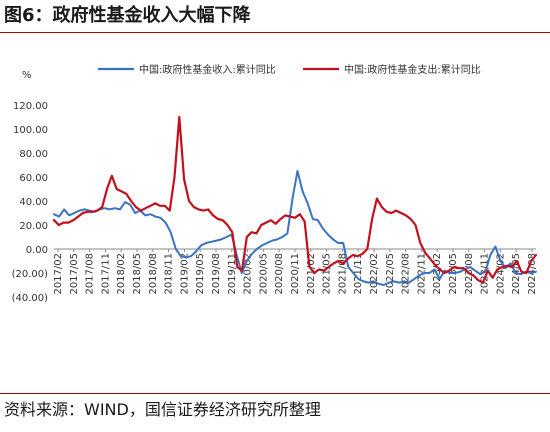  What do you see at coordinates (263, 274) in the screenshot?
I see `x-tick-label: 2020/05` at bounding box center [263, 274].